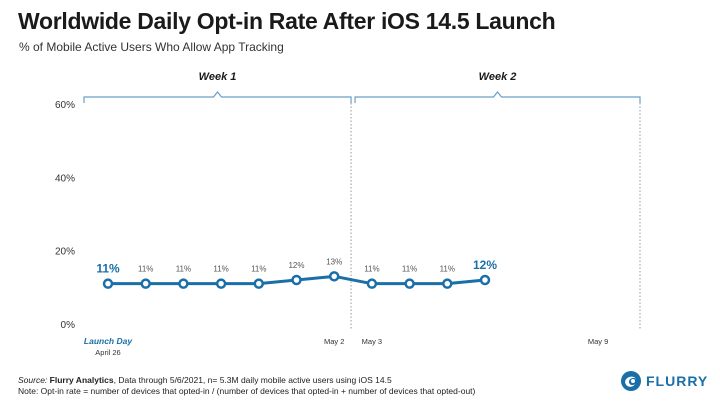  What do you see at coordinates (346, 346) in the screenshot?
I see `x-axis: Launch Day April 26 May 2 May 3 May 9` at bounding box center [346, 346].